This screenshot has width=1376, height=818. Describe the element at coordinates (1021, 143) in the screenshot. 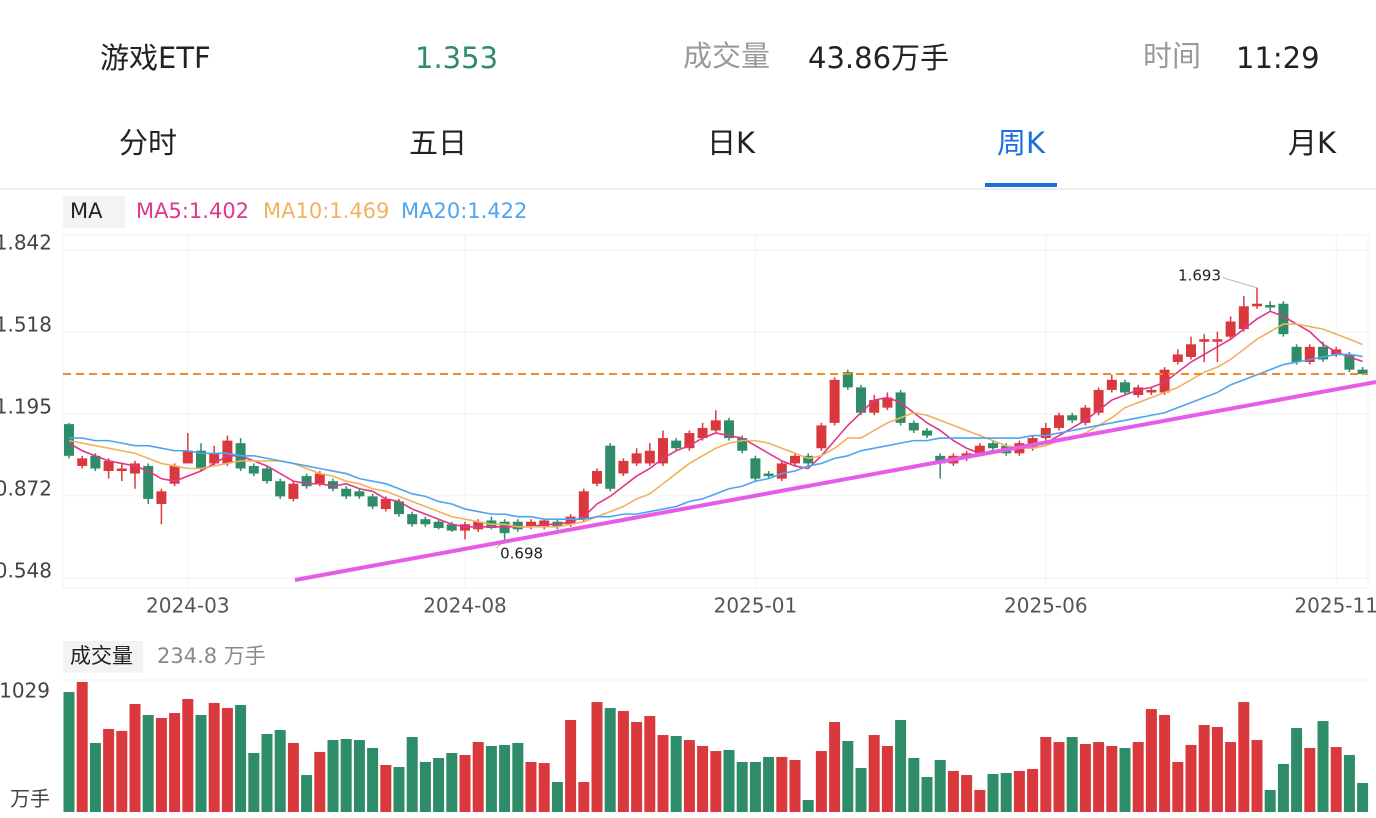

I see `tab: 周K` at that location.